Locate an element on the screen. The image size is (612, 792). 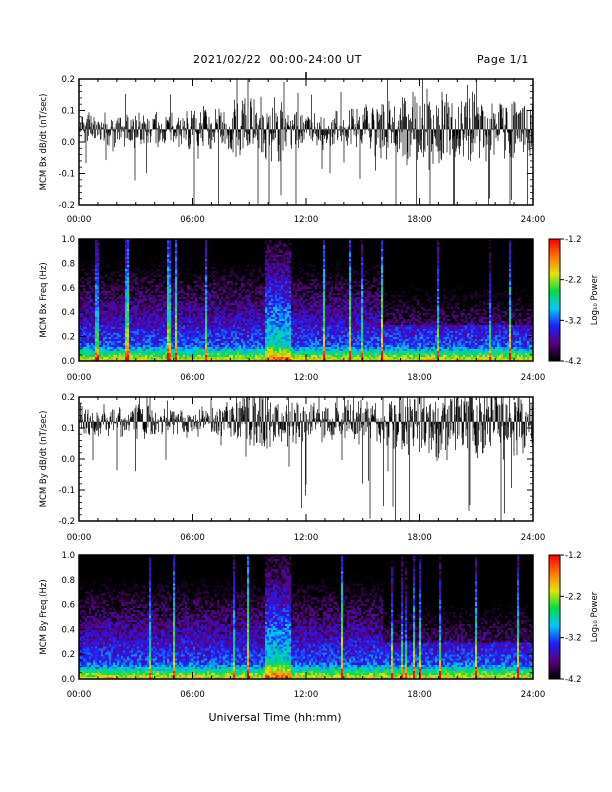
by-colorbar-image is located at coordinates (554, 617).